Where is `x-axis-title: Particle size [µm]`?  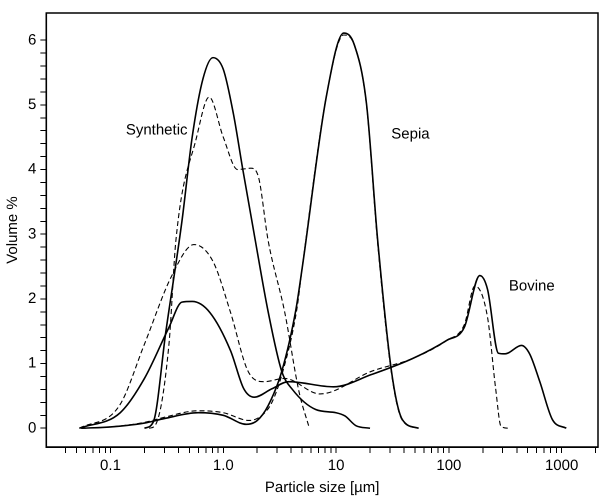 x-axis-title: Particle size [µm] is located at coordinates (322, 487).